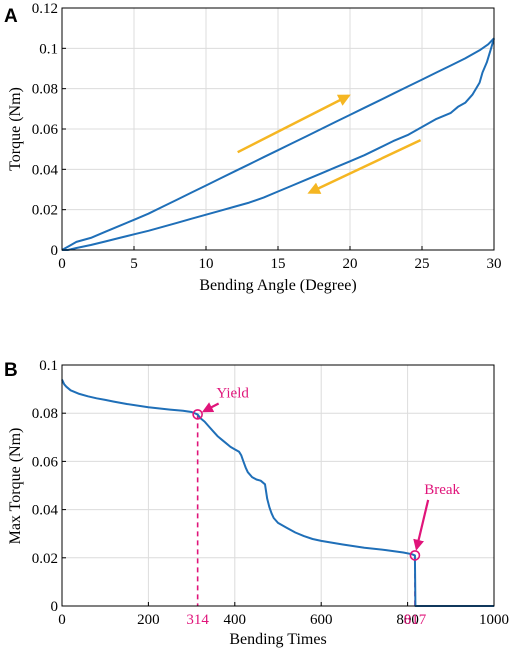  What do you see at coordinates (206, 264) in the screenshot?
I see `x-tick-label-a: 10` at bounding box center [206, 264].